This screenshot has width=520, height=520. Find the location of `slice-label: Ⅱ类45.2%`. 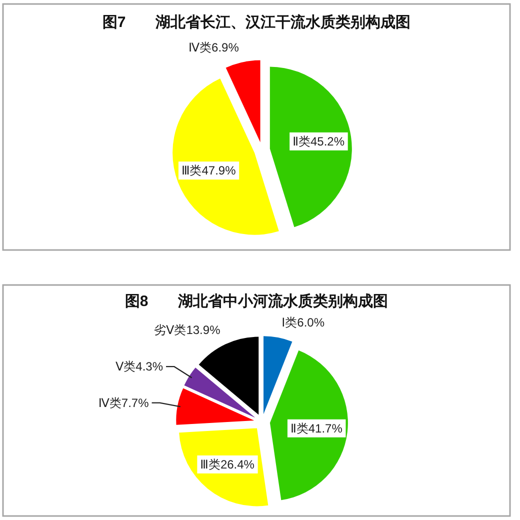

slice-label: Ⅱ类45.2% is located at coordinates (318, 141).